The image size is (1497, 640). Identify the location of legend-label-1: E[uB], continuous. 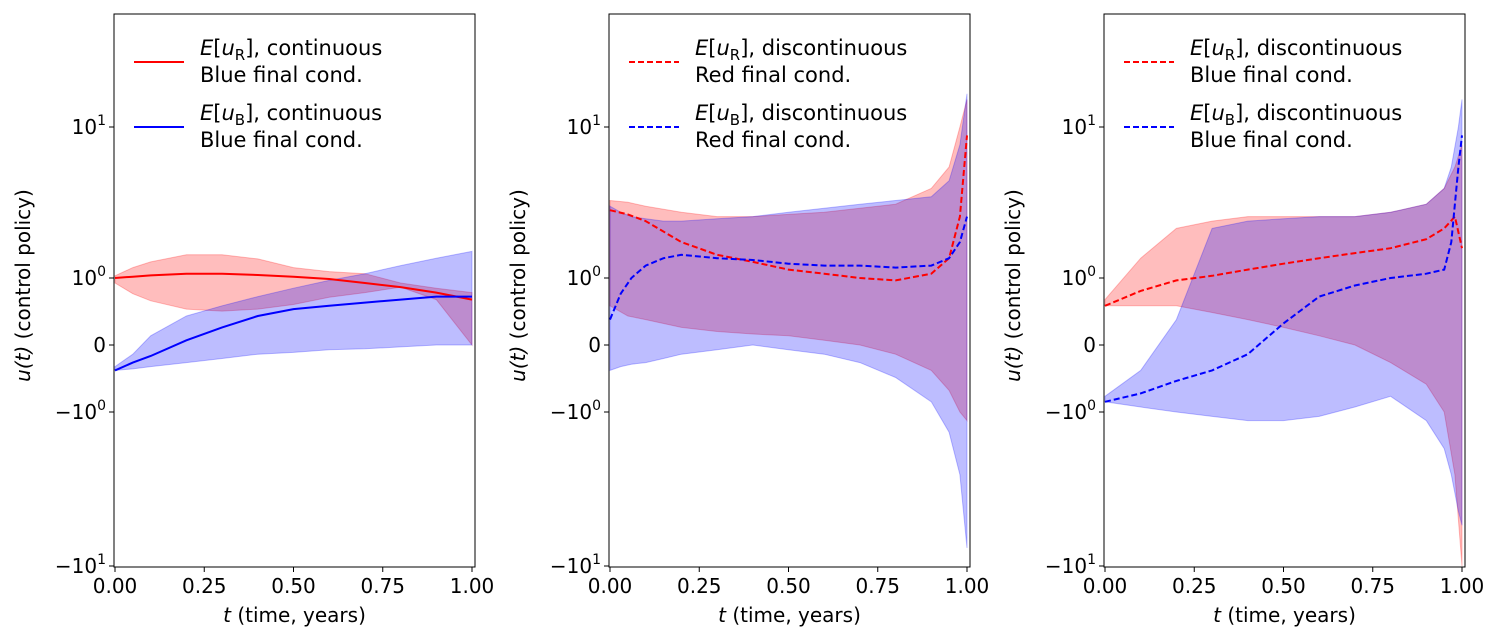
(291, 115).